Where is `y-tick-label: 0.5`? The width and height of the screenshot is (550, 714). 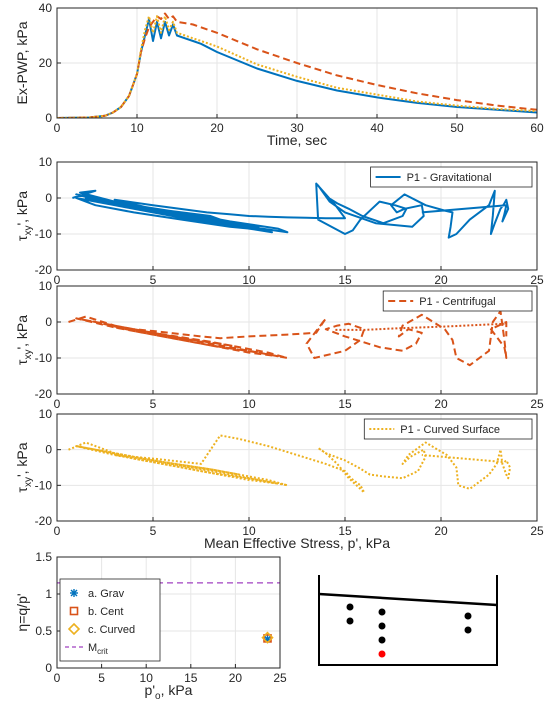
y-tick-label: 0.5 is located at coordinates (43, 631).